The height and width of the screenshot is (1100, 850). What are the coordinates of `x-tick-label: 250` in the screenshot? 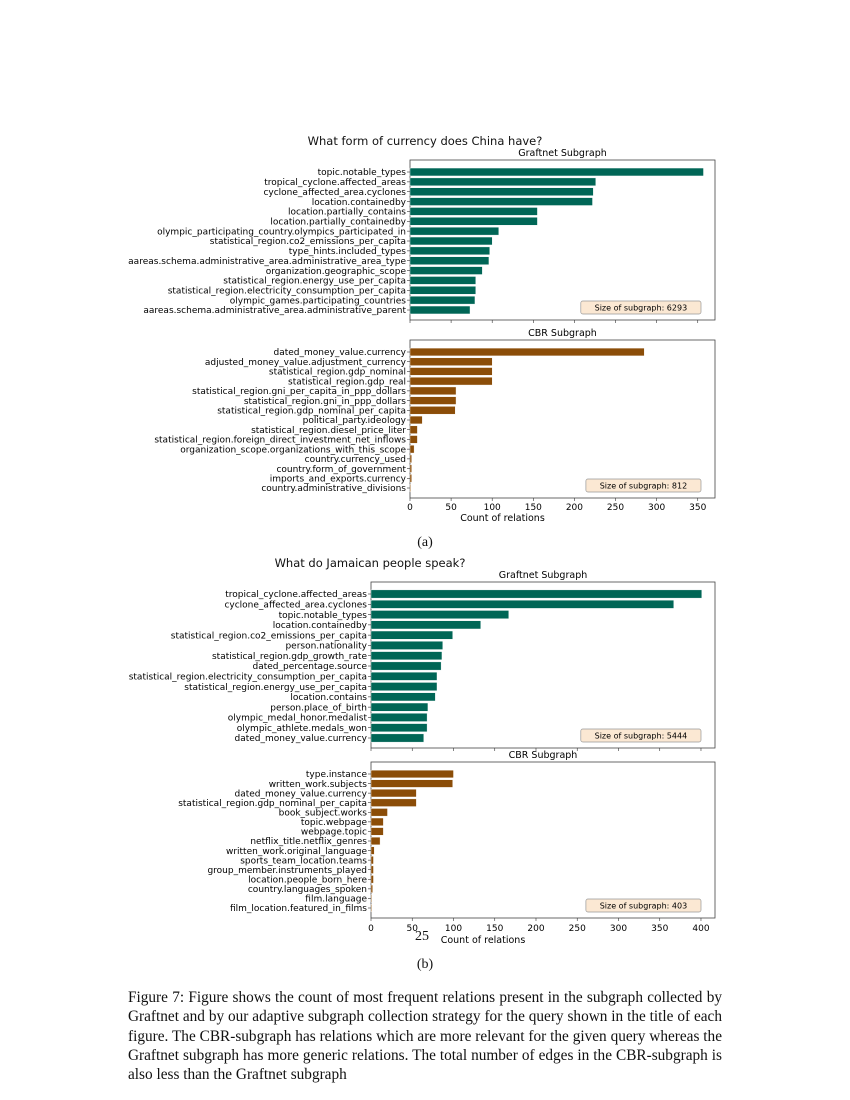 It's located at (577, 929).